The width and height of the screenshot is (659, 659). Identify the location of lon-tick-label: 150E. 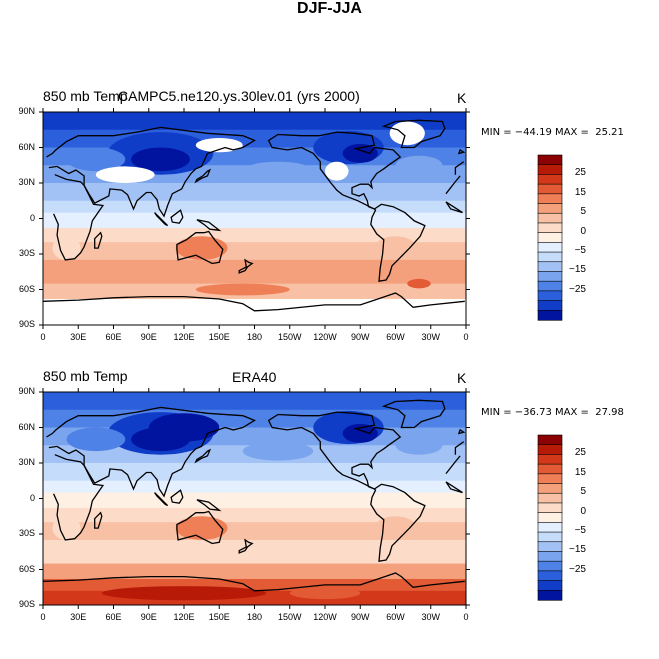
(219, 617).